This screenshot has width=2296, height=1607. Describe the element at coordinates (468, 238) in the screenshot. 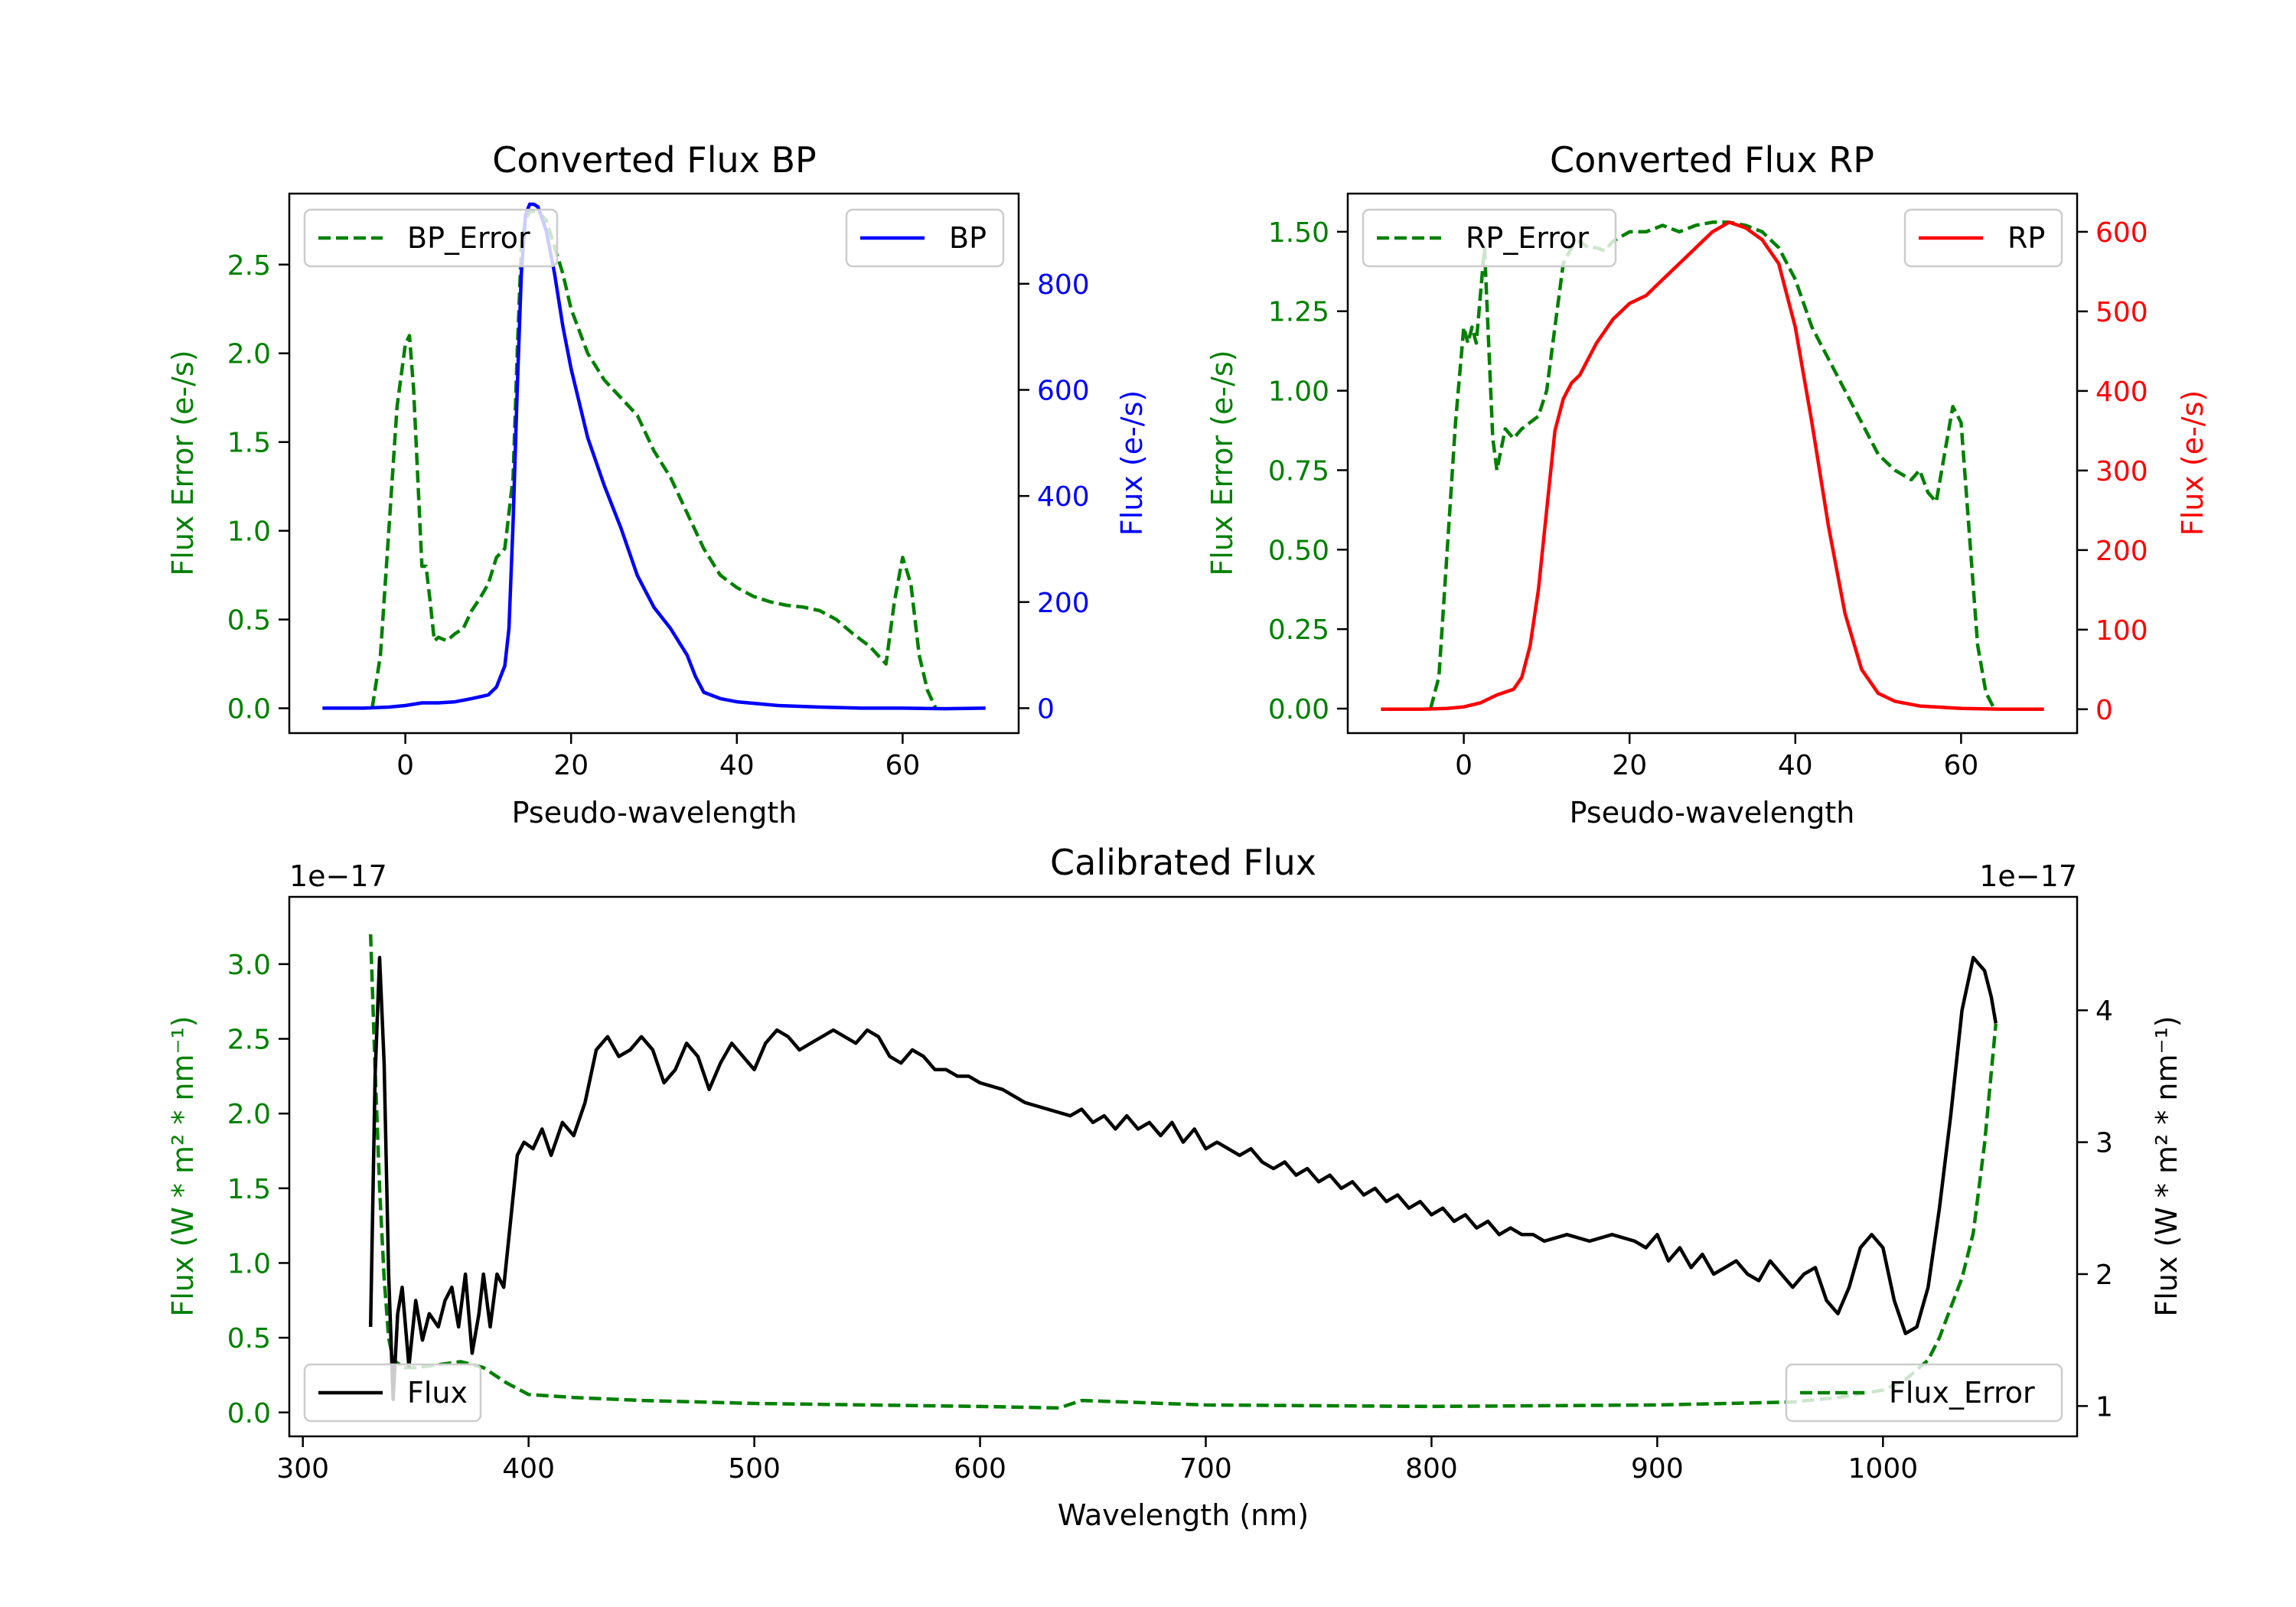

I see `bp-legend-left-label: BP_Error` at that location.